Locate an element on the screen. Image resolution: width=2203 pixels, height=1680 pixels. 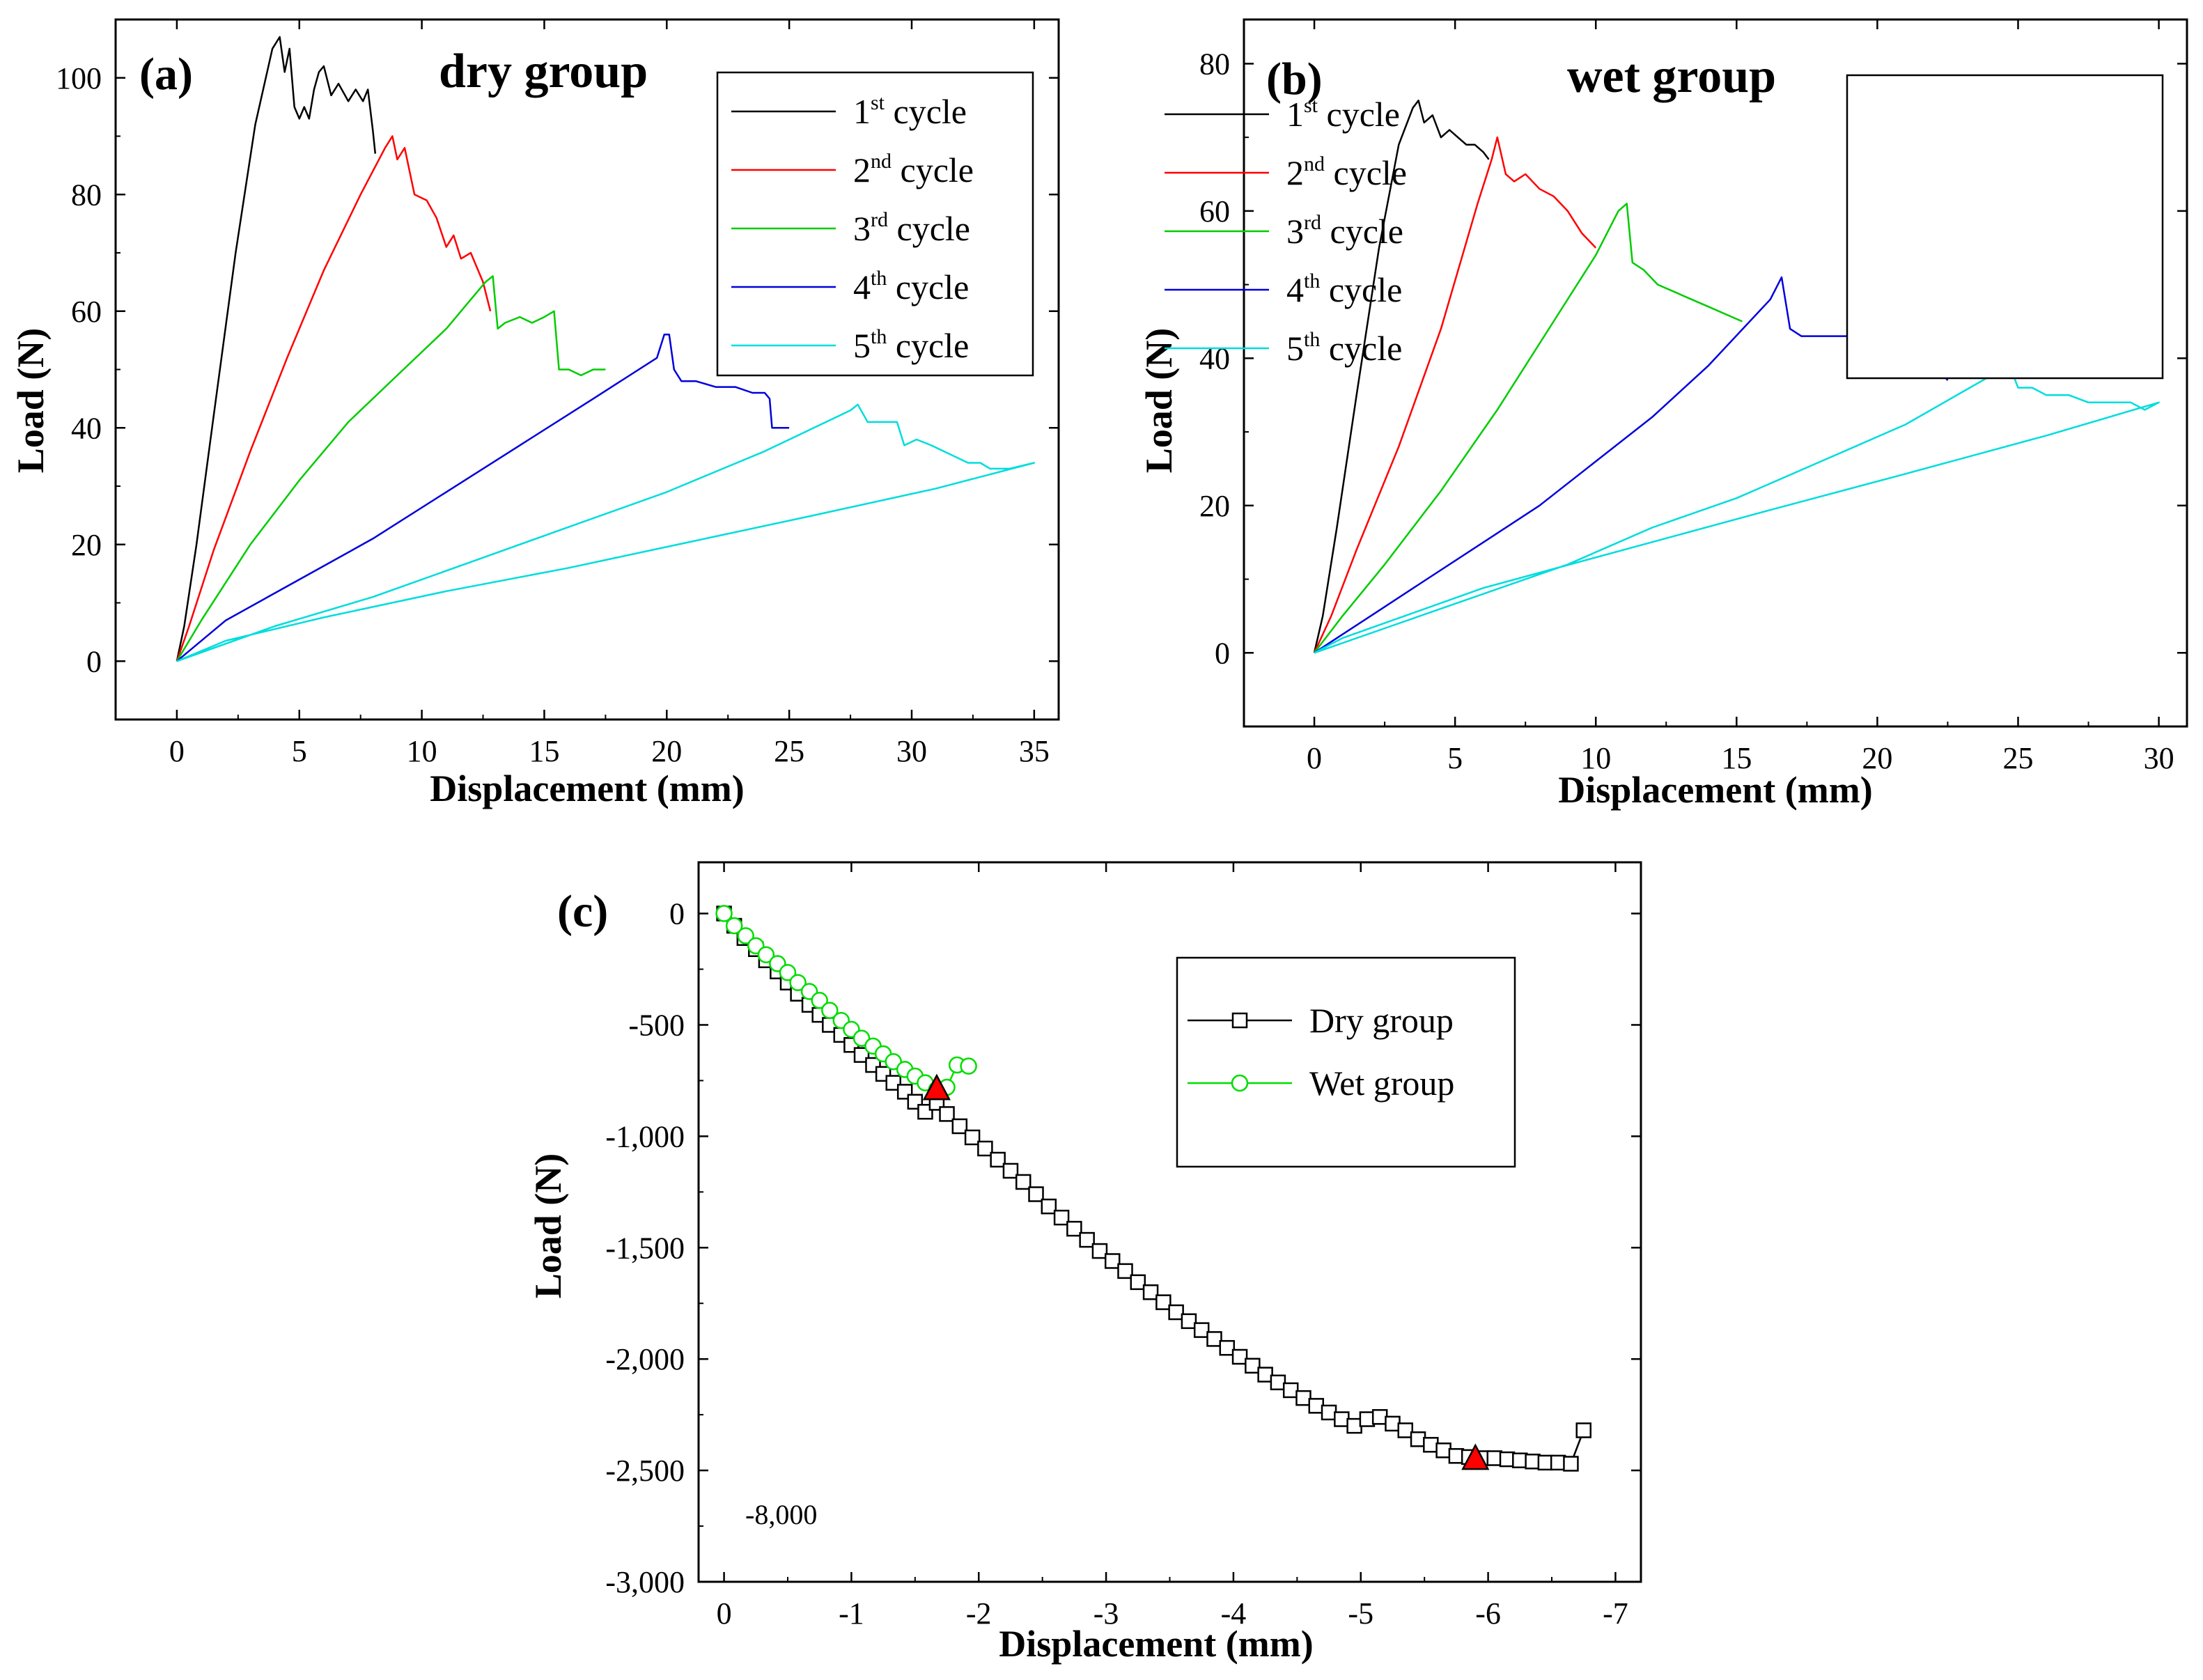
legend-label: 3rd cycle is located at coordinates (911, 228).